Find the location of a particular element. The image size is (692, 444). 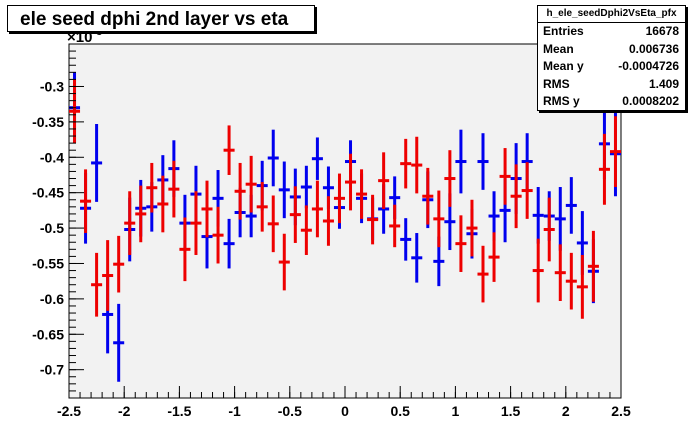

x-tick-label: -2 is located at coordinates (124, 411).